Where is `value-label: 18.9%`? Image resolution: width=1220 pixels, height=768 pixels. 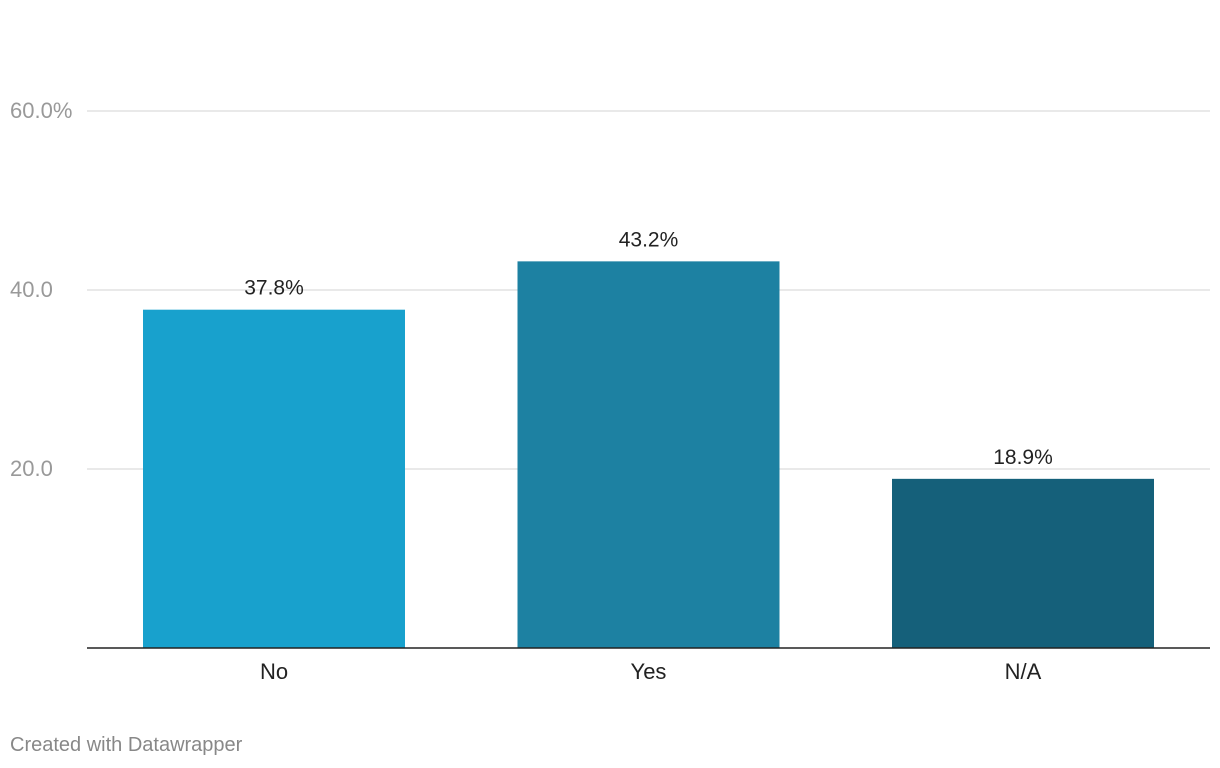 value-label: 18.9% is located at coordinates (1023, 457).